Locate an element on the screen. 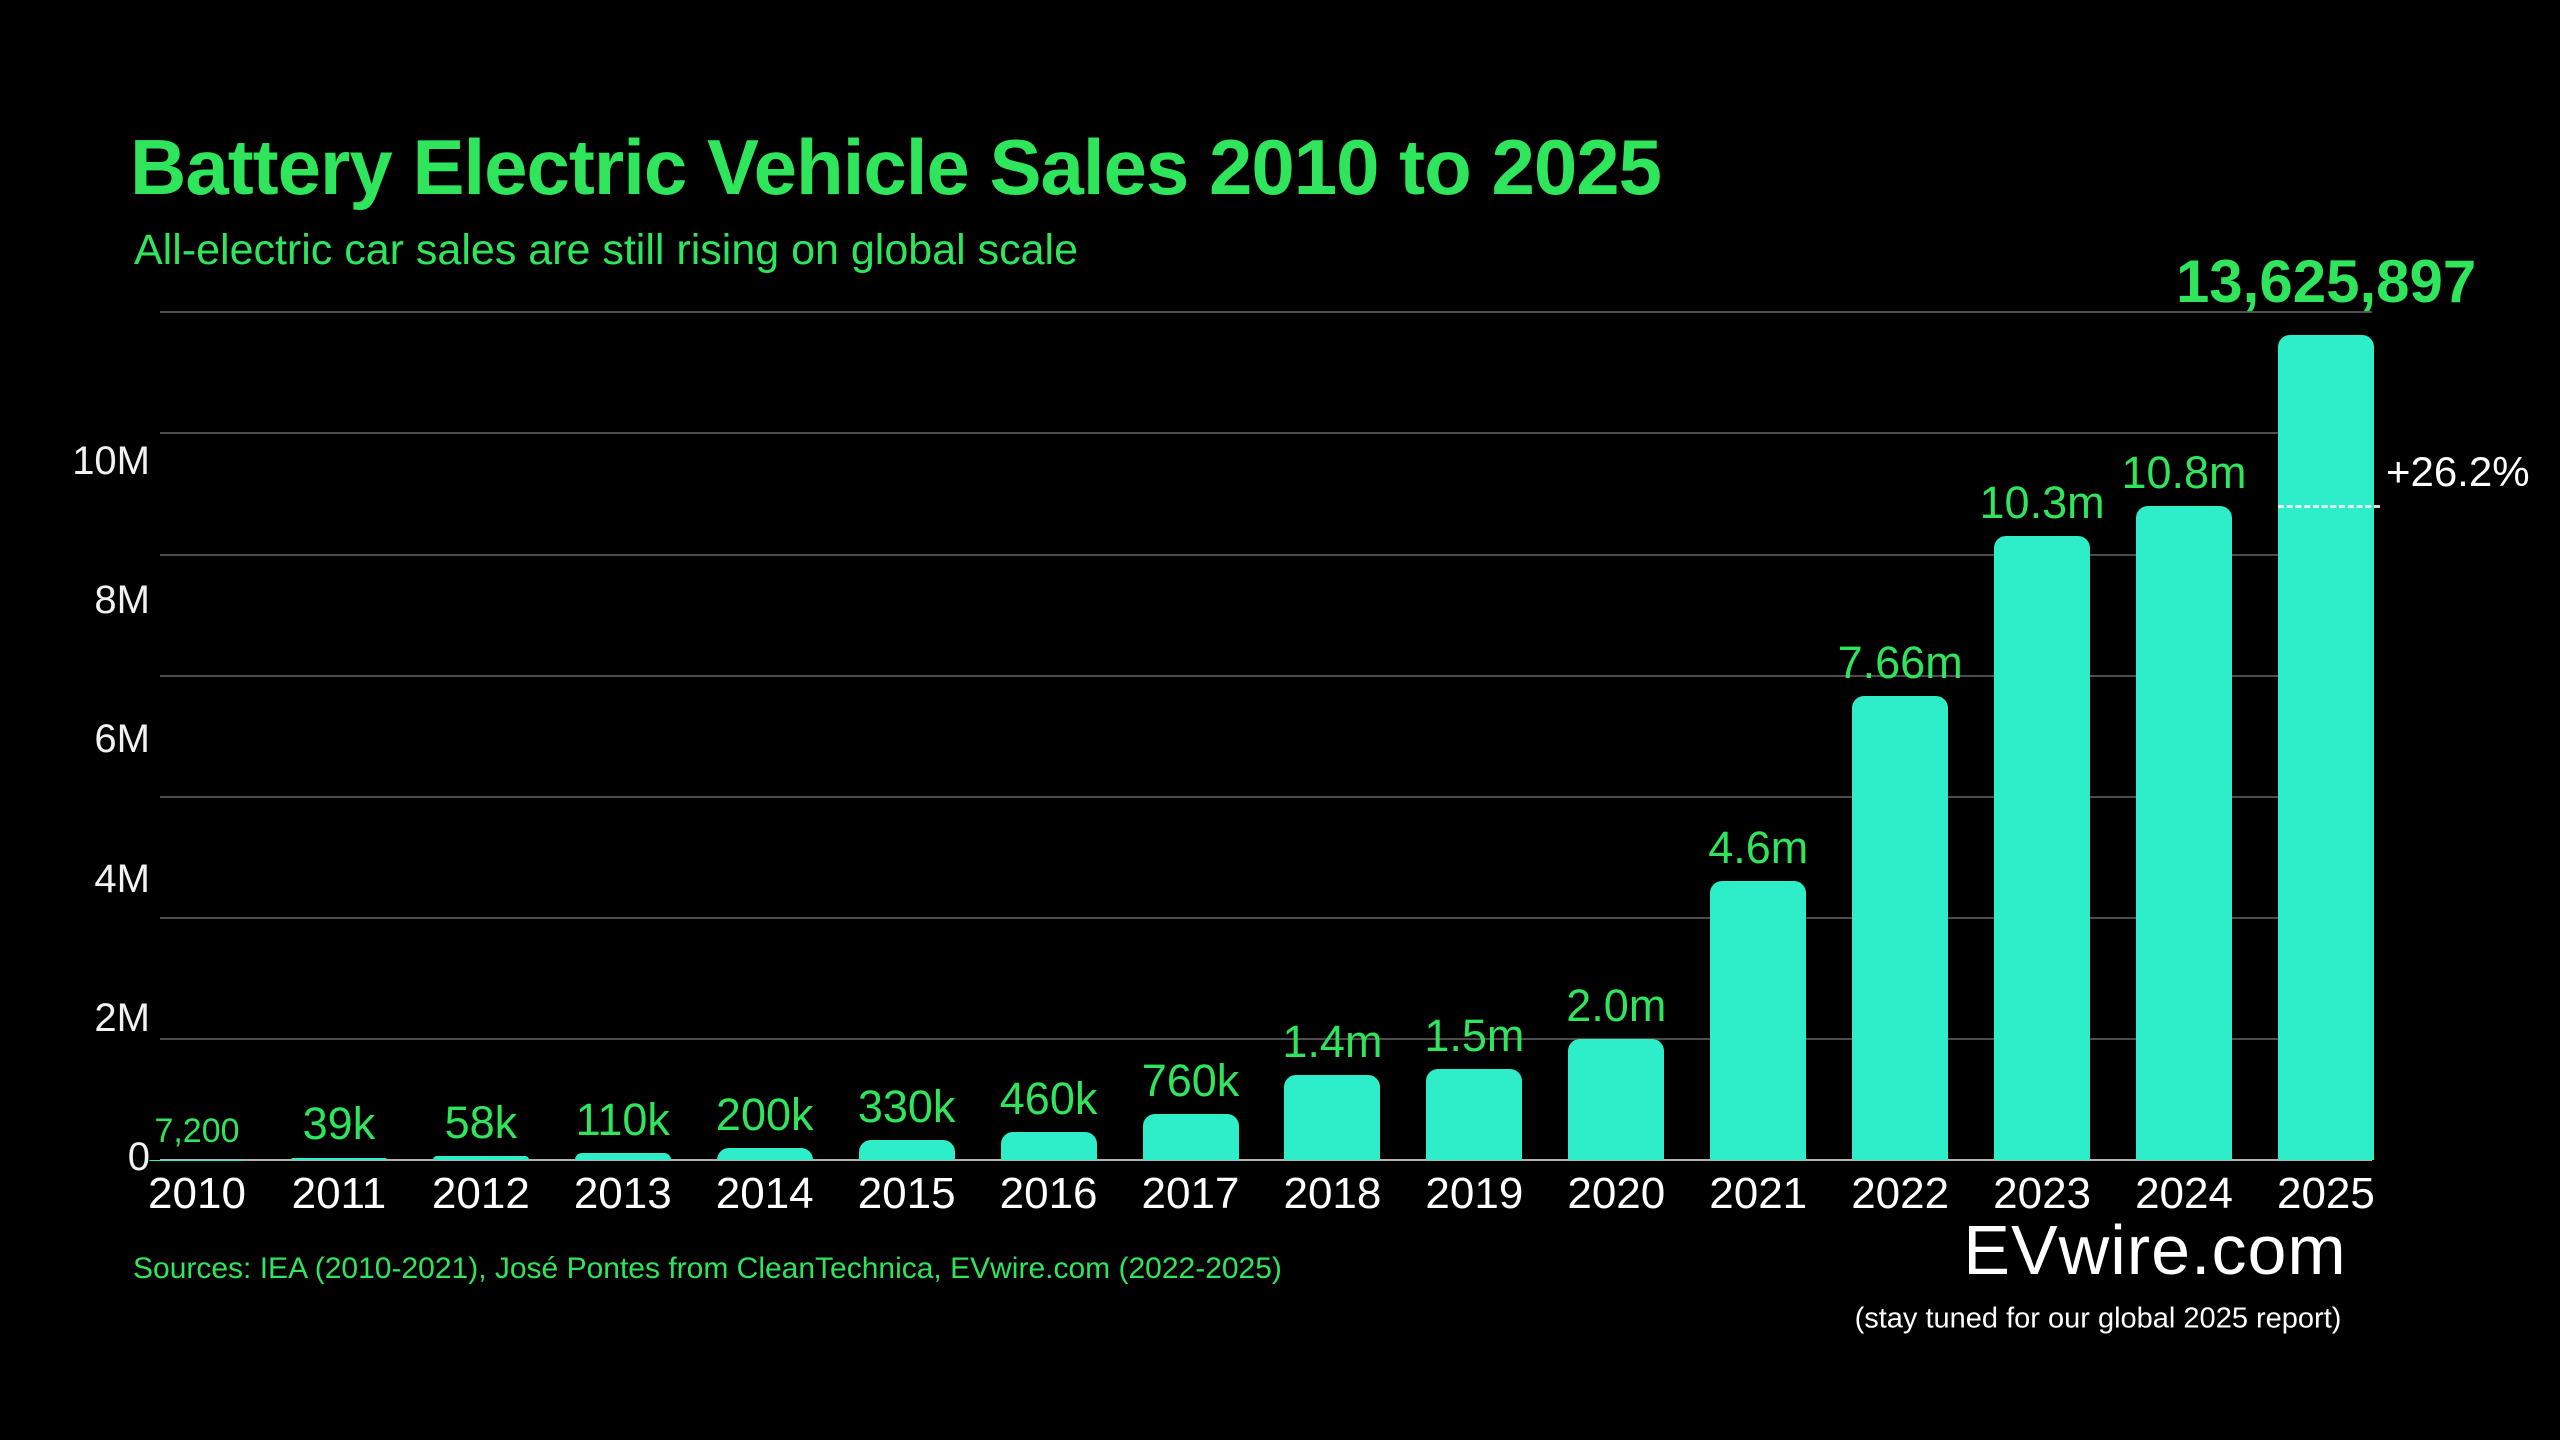 This screenshot has width=2560, height=1440. bar-value-label: 110k is located at coordinates (622, 1120).